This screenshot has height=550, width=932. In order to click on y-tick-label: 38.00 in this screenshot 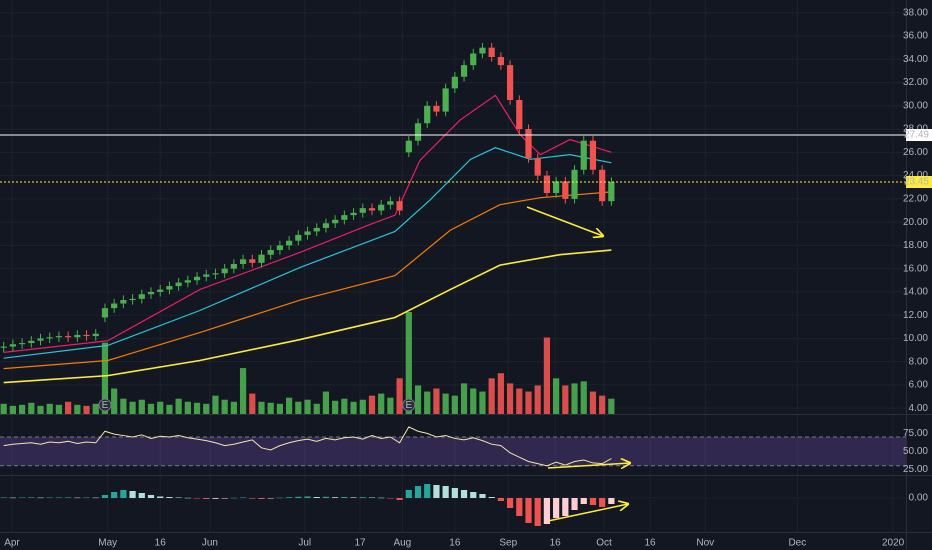, I will do `click(915, 12)`.